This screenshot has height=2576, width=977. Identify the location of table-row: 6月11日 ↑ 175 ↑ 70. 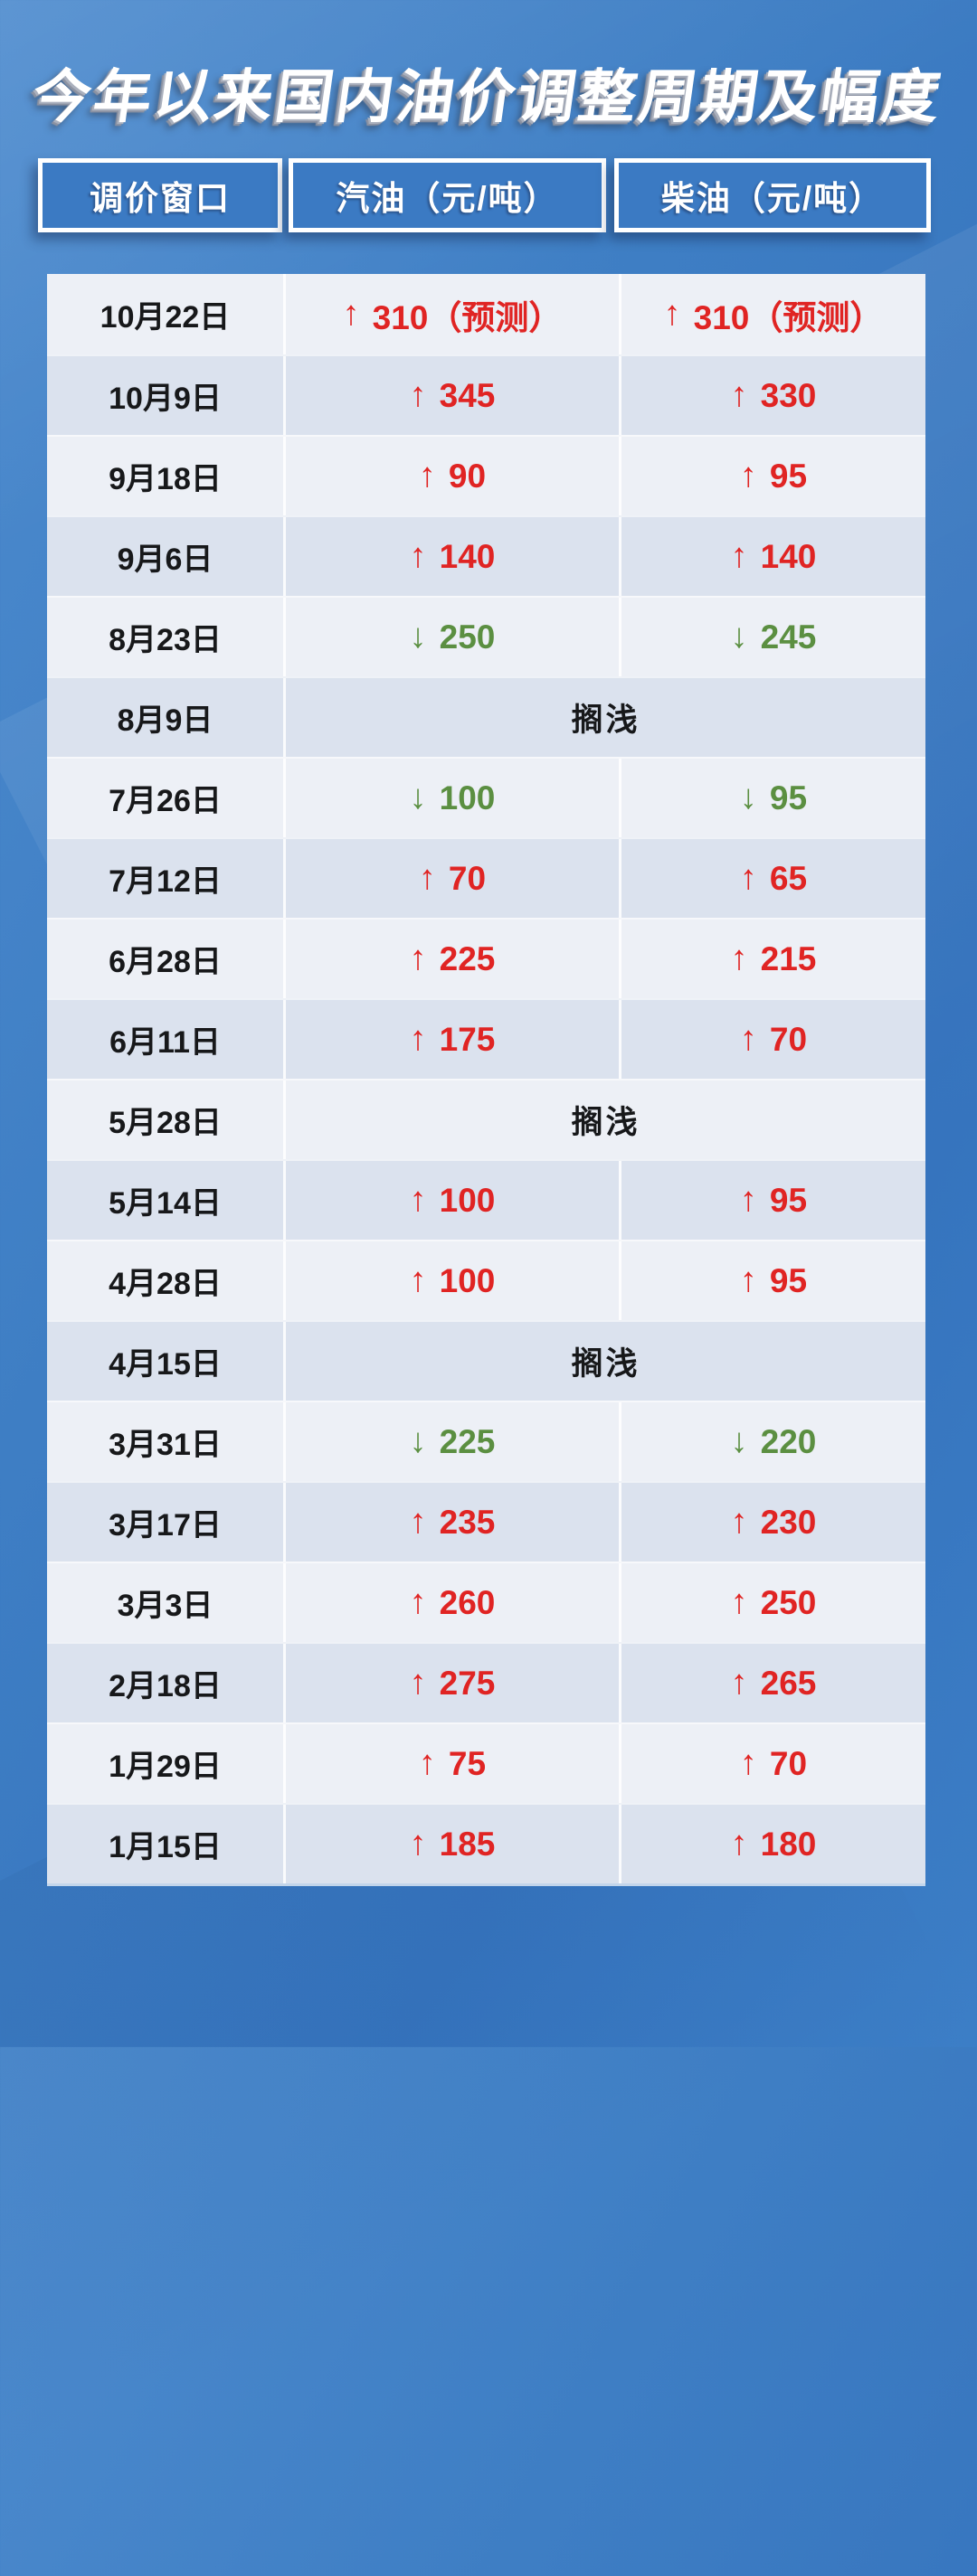
(486, 1038).